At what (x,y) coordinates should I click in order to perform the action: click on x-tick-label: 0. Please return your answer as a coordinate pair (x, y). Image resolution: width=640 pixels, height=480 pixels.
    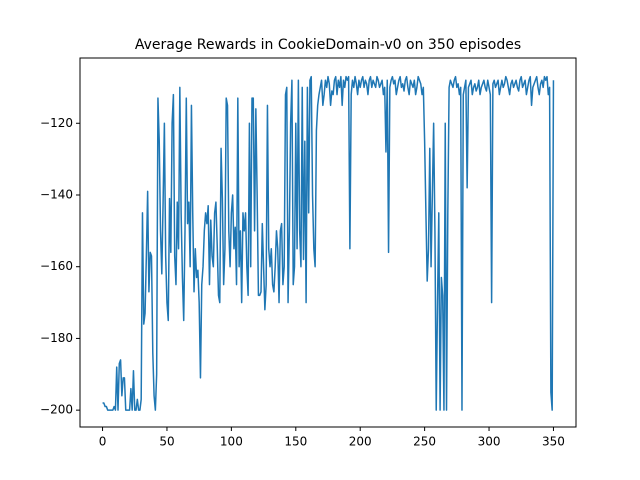
    Looking at the image, I should click on (103, 442).